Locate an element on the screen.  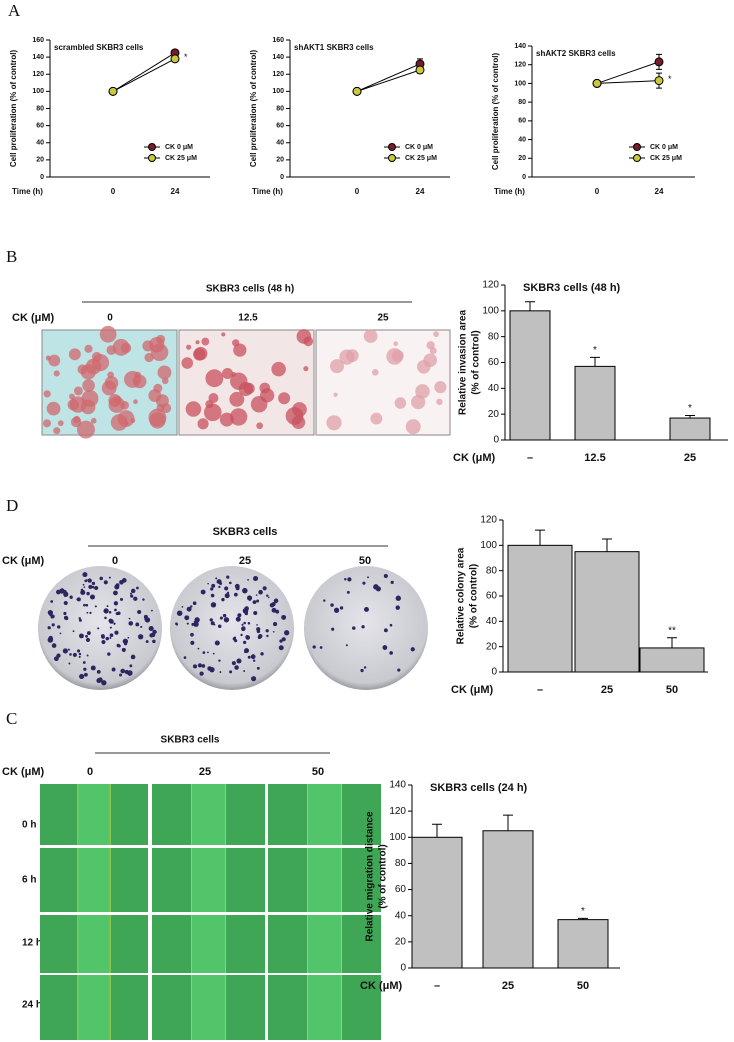
y-tick-label: 60 is located at coordinates (401, 889).